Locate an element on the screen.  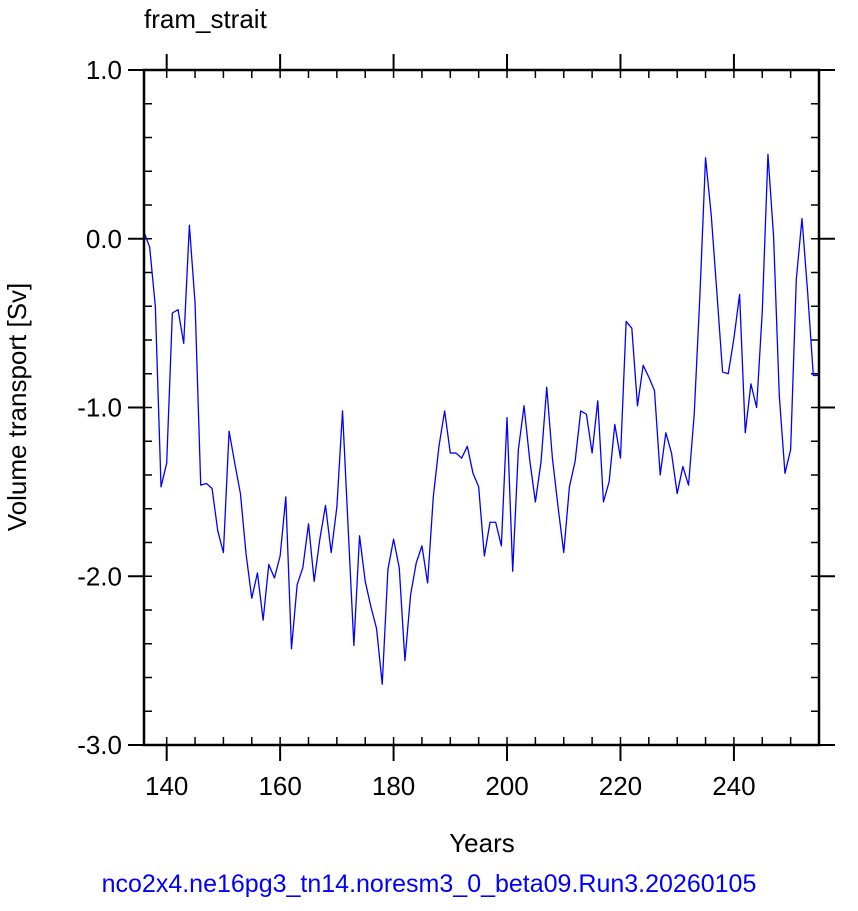
x-axis-label: Years is located at coordinates (482, 843).